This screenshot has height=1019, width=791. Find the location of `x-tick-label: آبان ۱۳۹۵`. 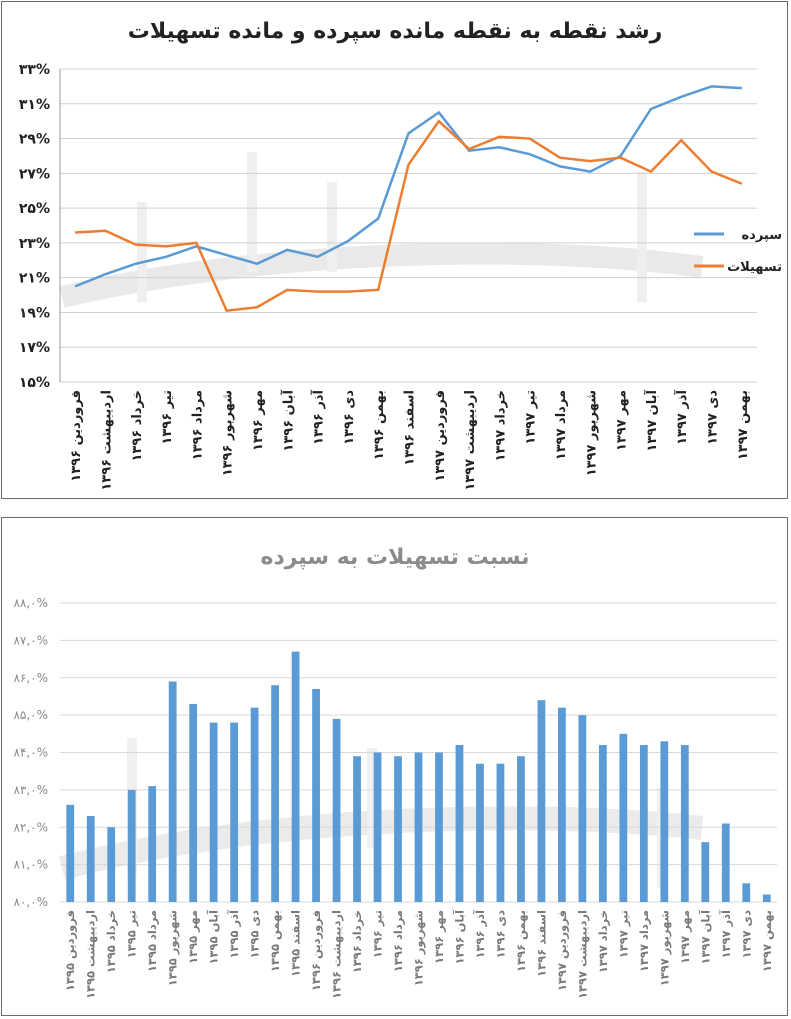

x-tick-label: آبان ۱۳۹۵ is located at coordinates (214, 937).